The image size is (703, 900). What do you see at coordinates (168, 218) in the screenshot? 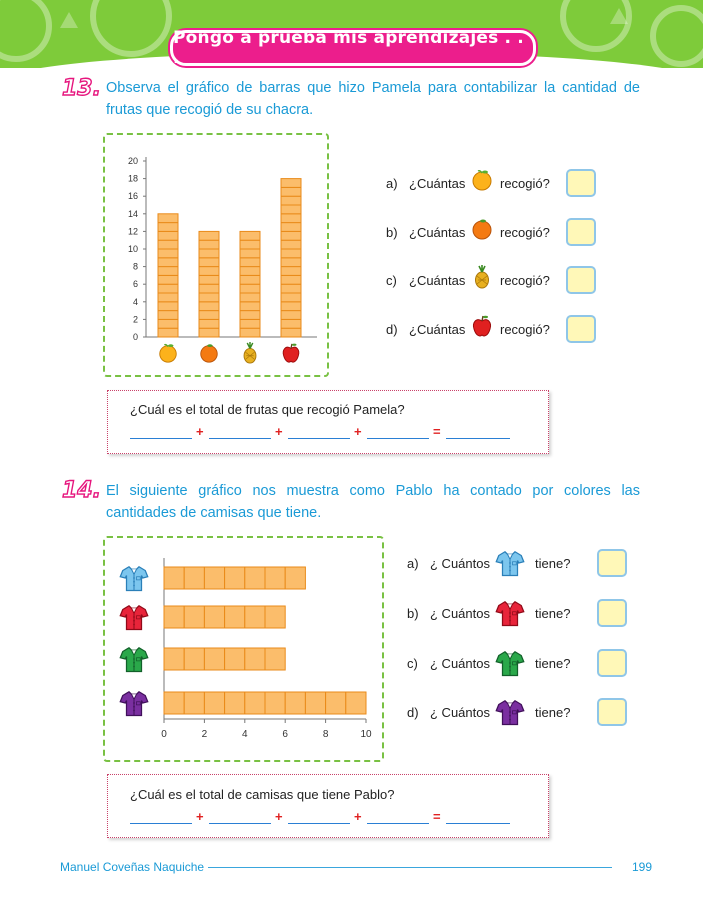
I see `bar-top-cell` at bounding box center [168, 218].